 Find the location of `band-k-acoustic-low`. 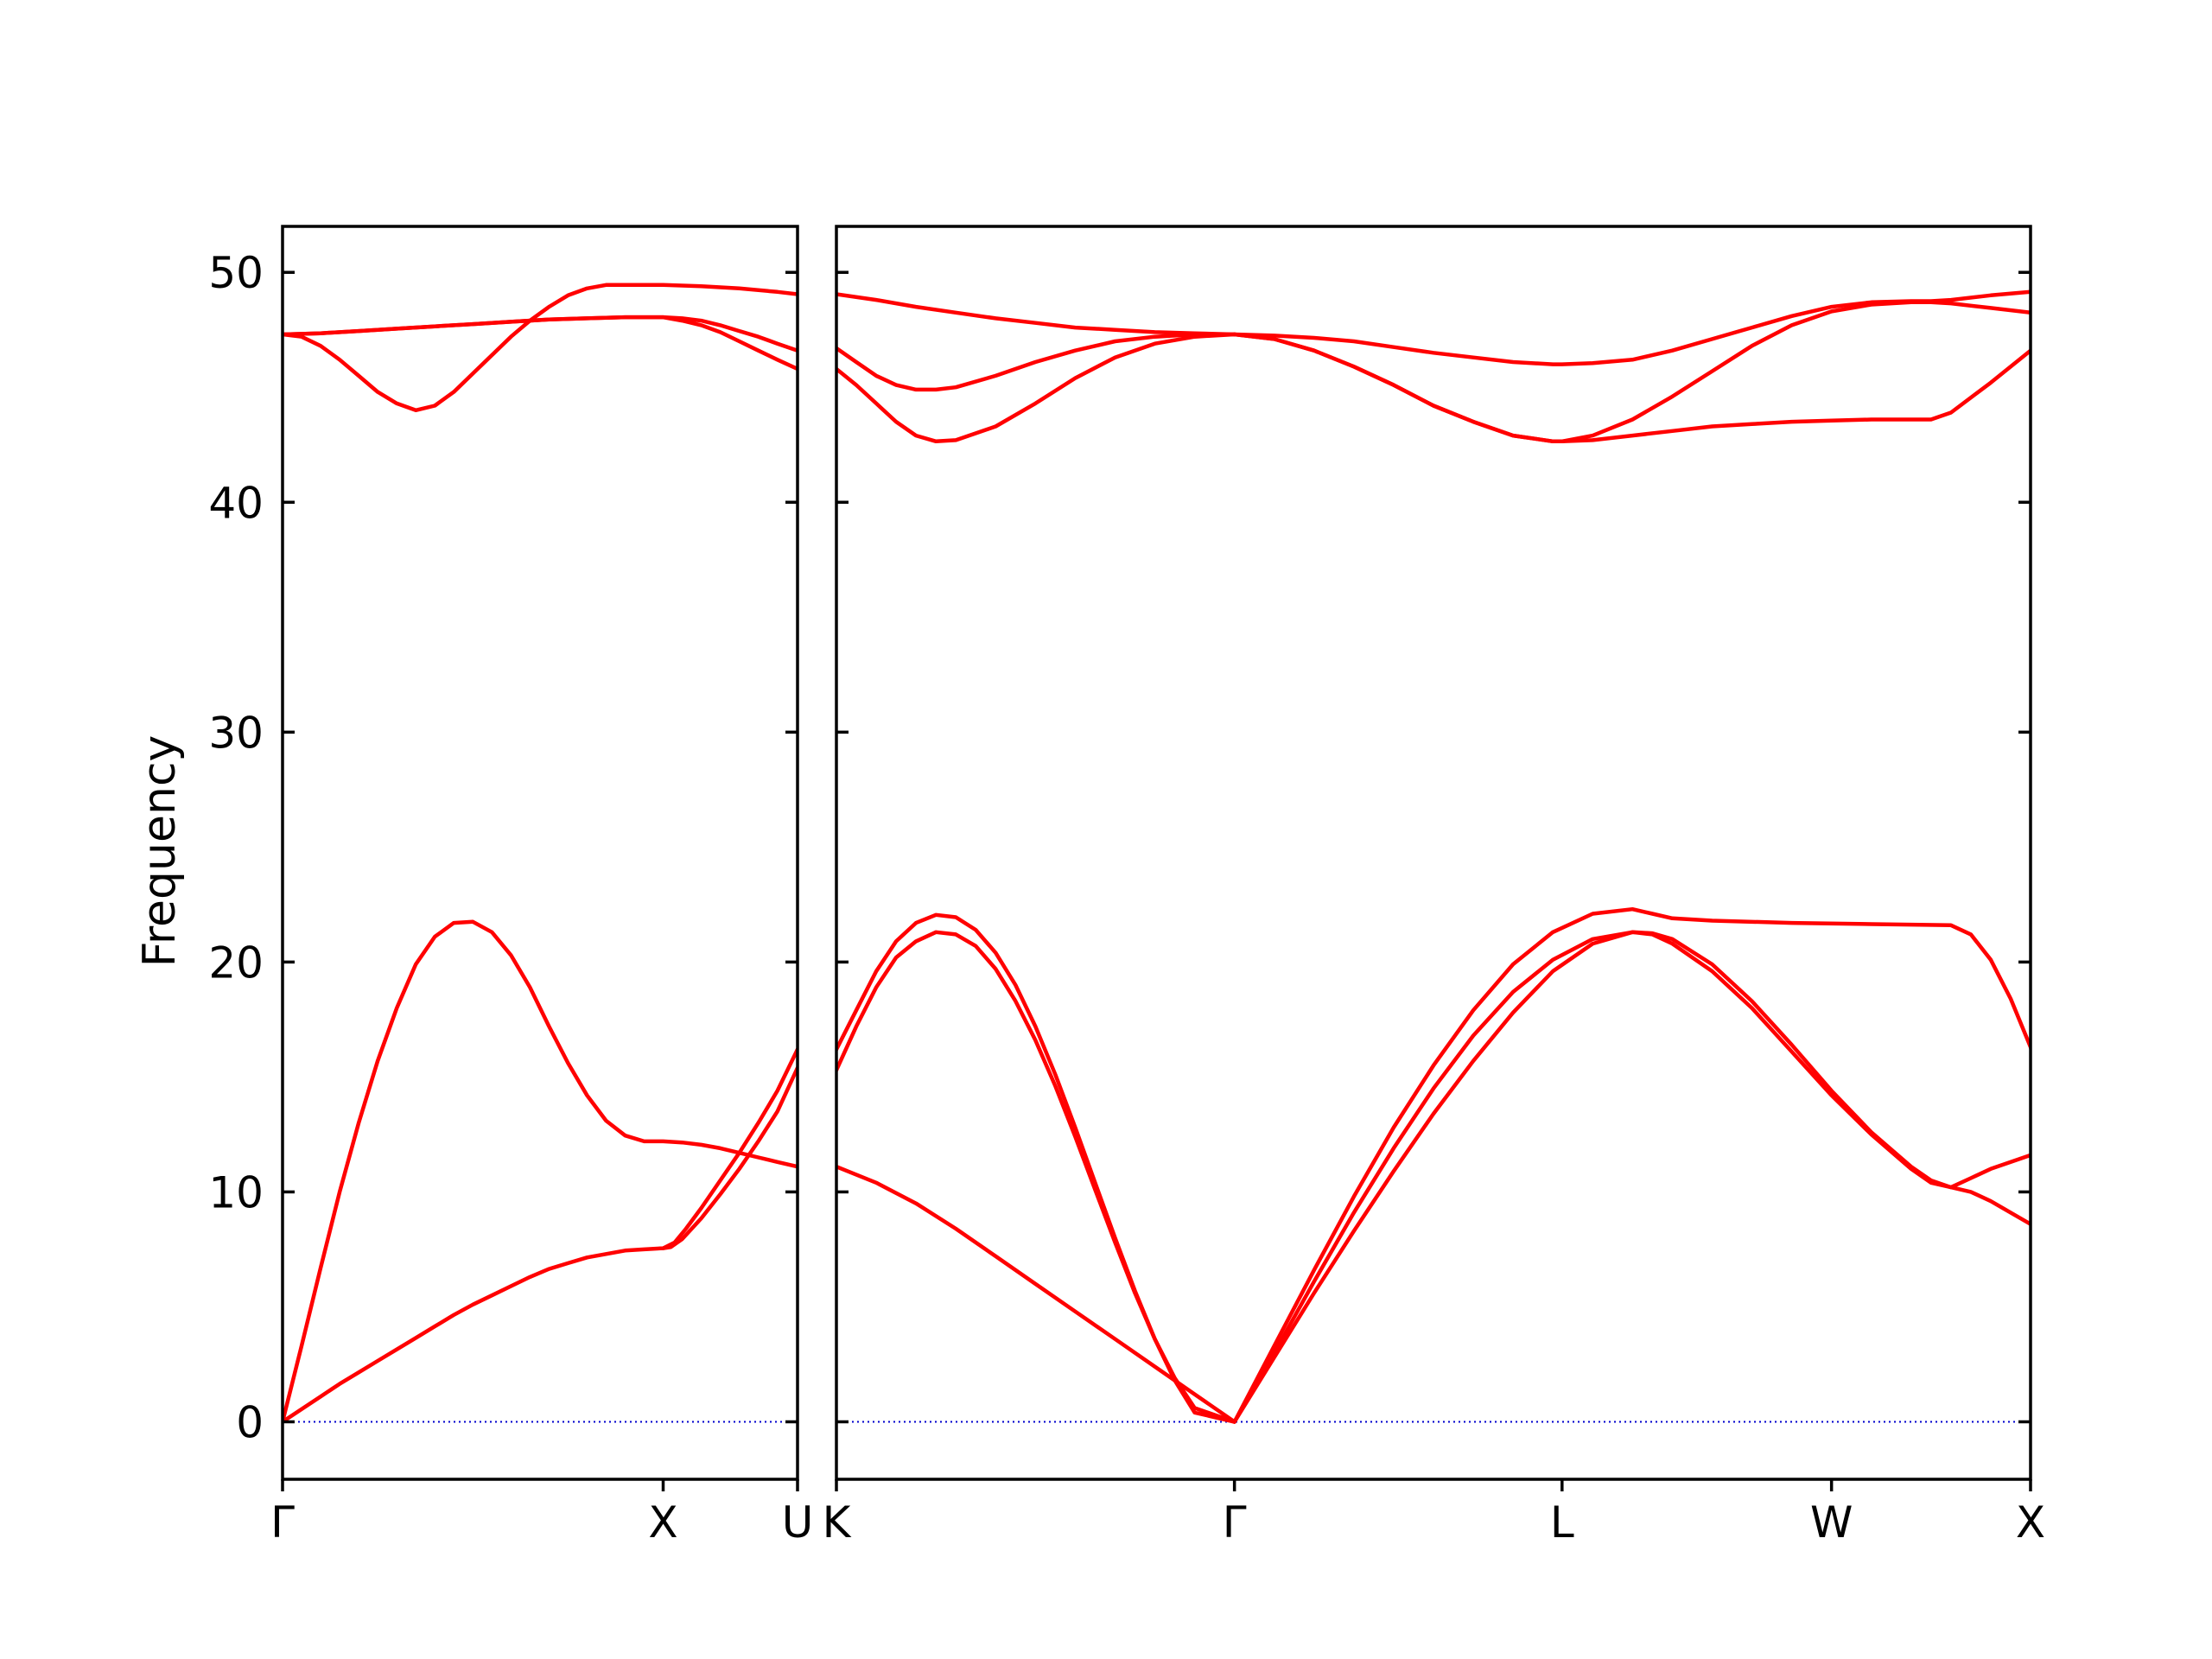

band-k-acoustic-low is located at coordinates (1036, 1294).